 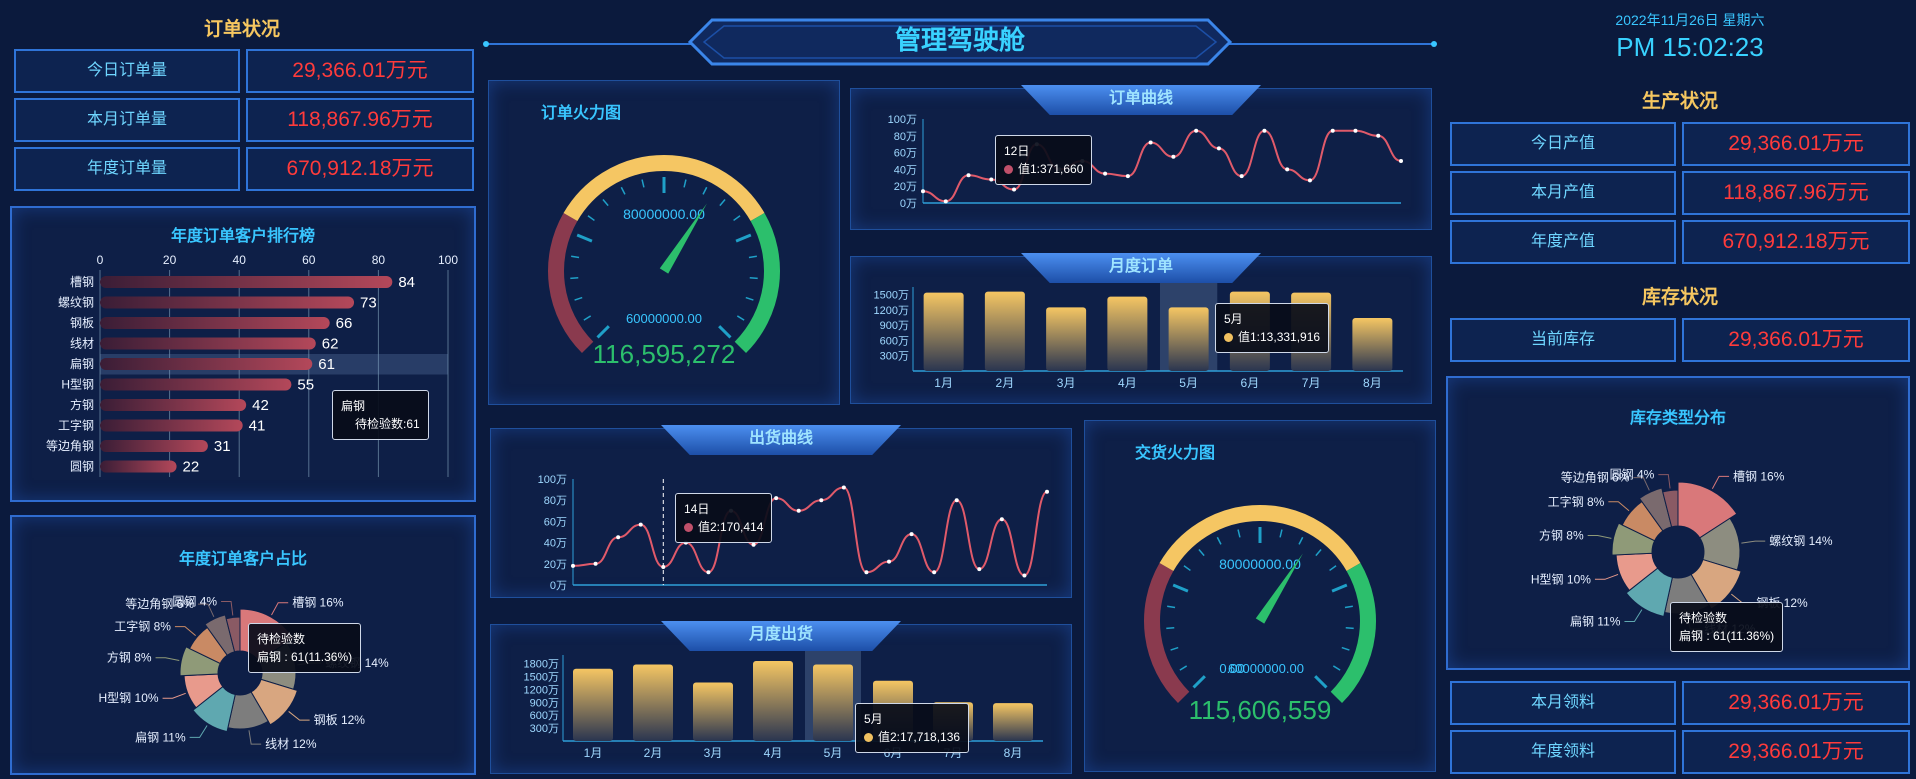 What do you see at coordinates (1563, 703) in the screenshot?
I see `material-month-label: 本月领料` at bounding box center [1563, 703].